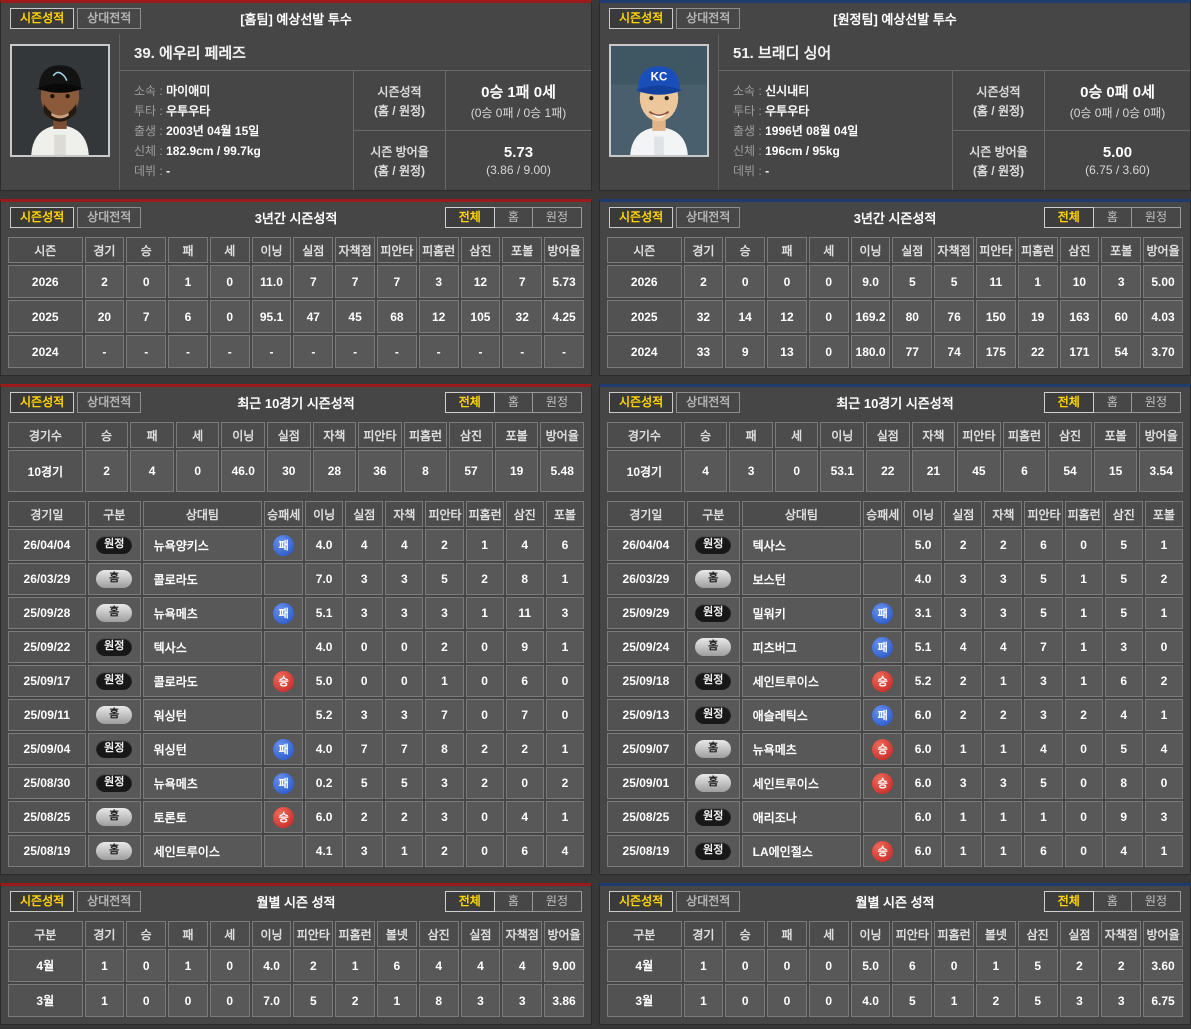  I want to click on summary-value-main: 0승 0패 0세, so click(1117, 92).